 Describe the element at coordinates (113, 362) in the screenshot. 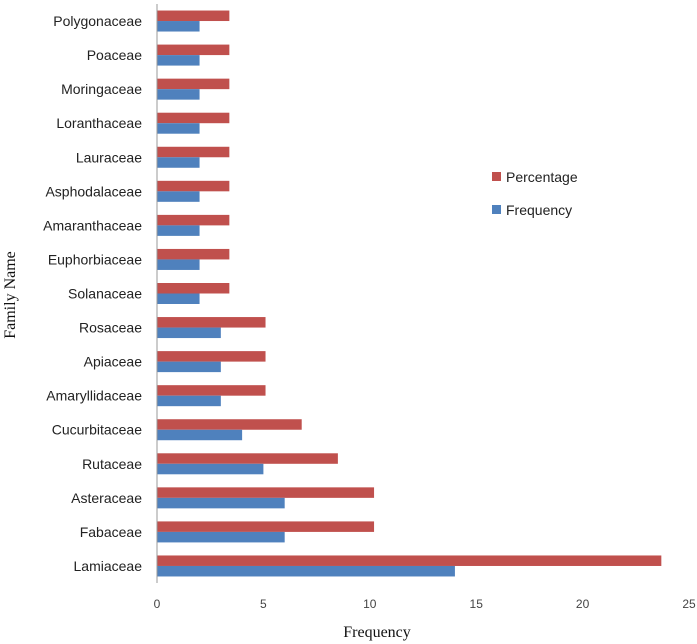

I see `category-label-apiaceae: Apiaceae` at that location.